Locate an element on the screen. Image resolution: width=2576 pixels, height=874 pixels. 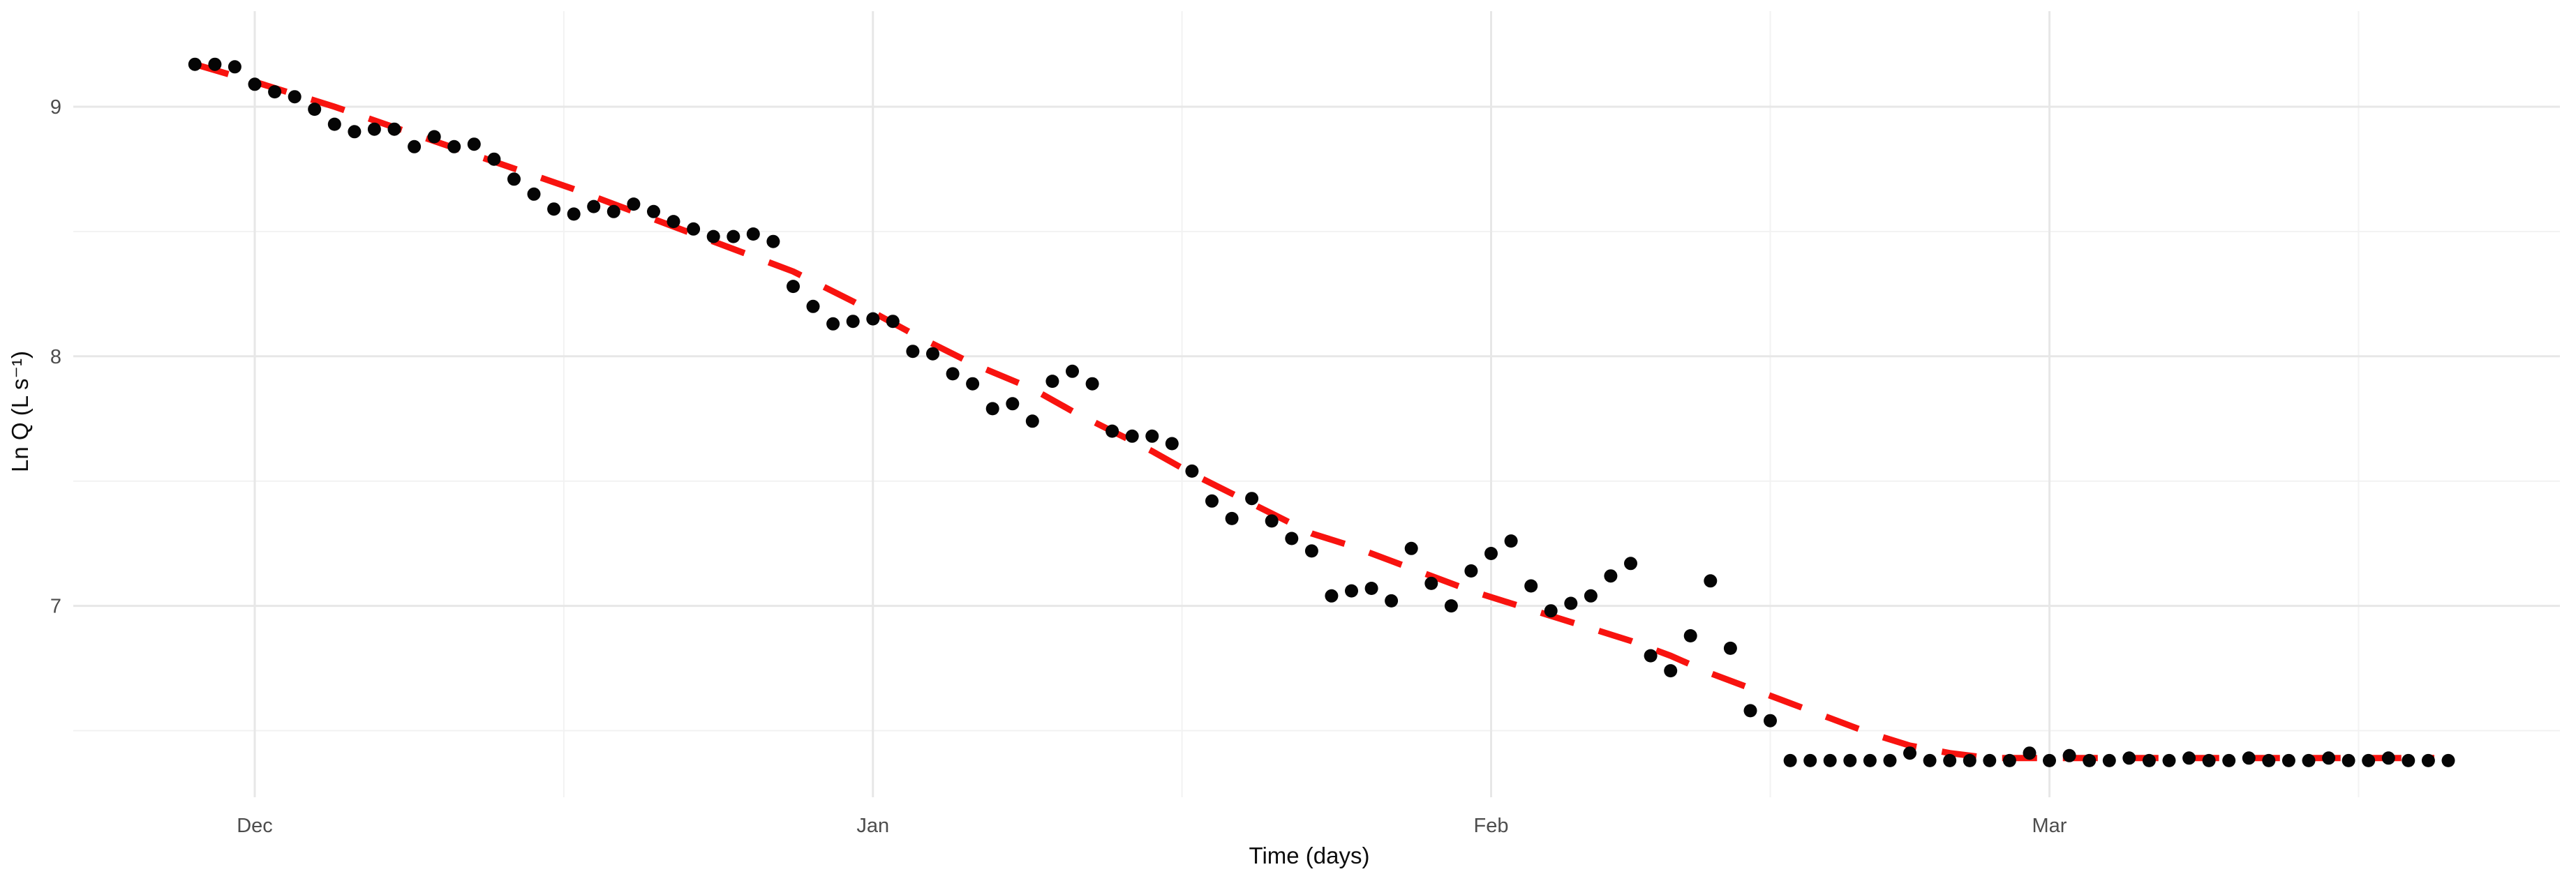
y-tick-label-9: 9 is located at coordinates (55, 108).